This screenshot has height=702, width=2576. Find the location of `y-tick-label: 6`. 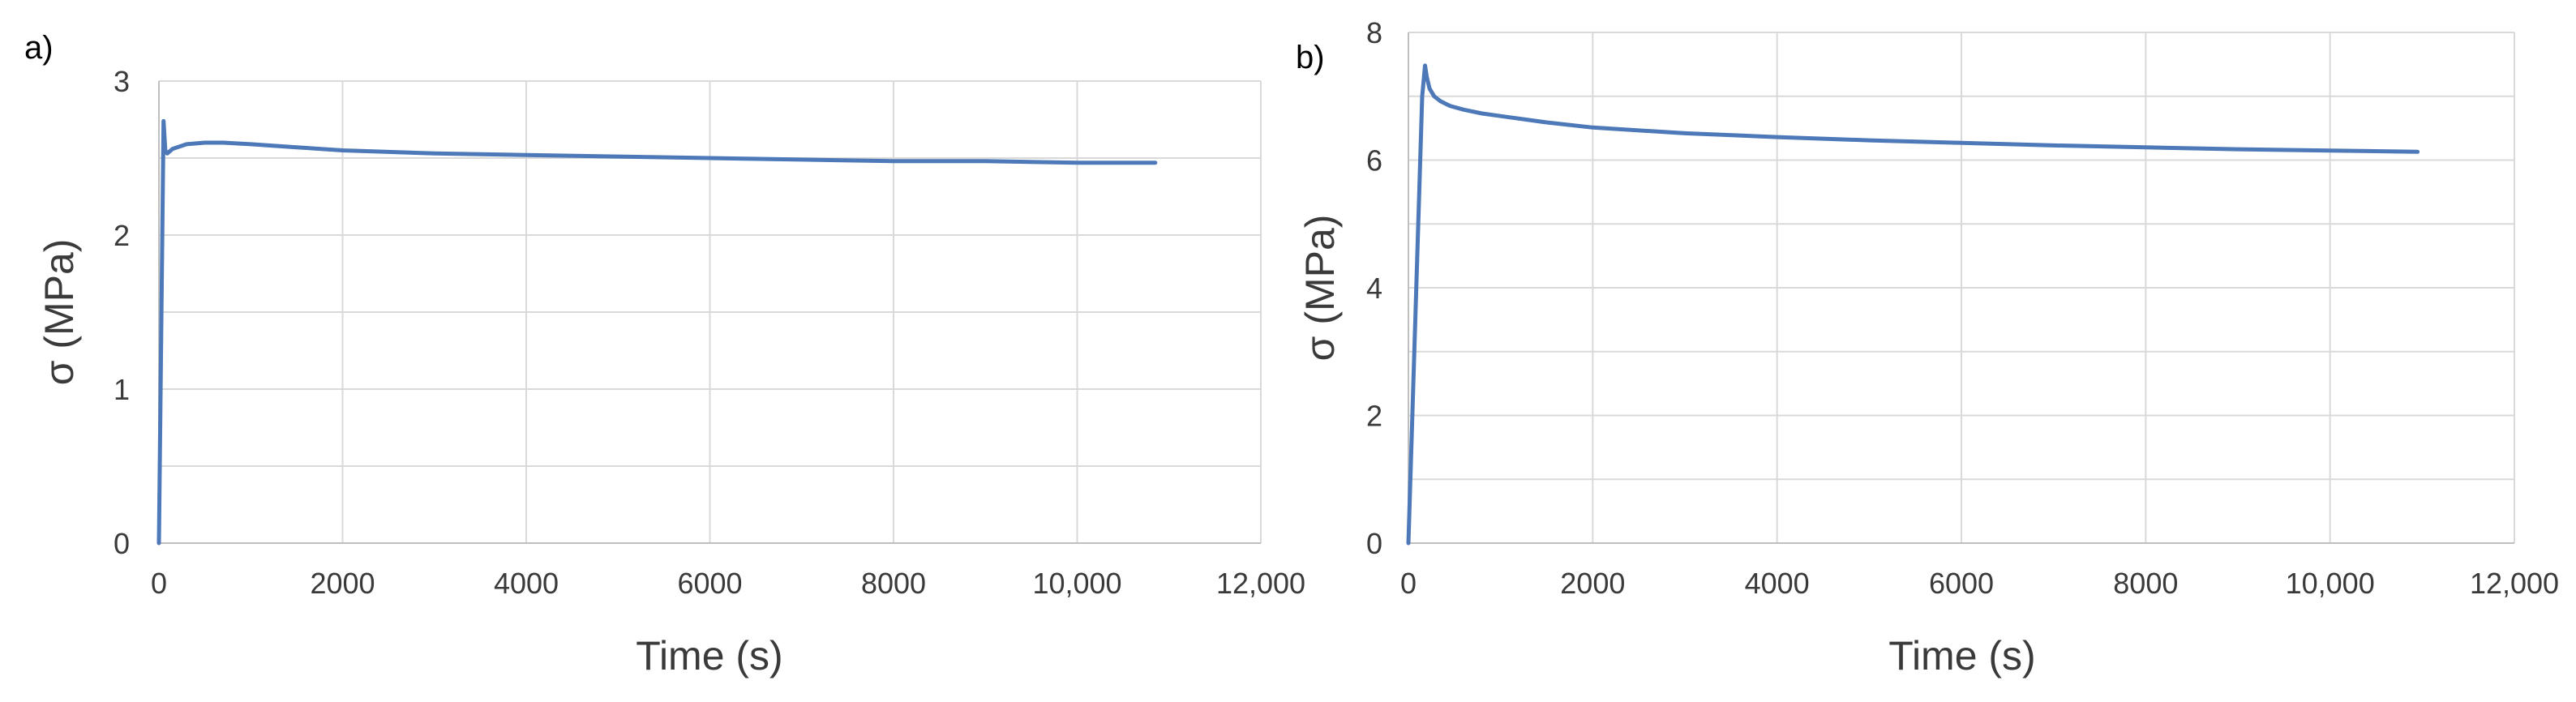

y-tick-label: 6 is located at coordinates (1374, 161).